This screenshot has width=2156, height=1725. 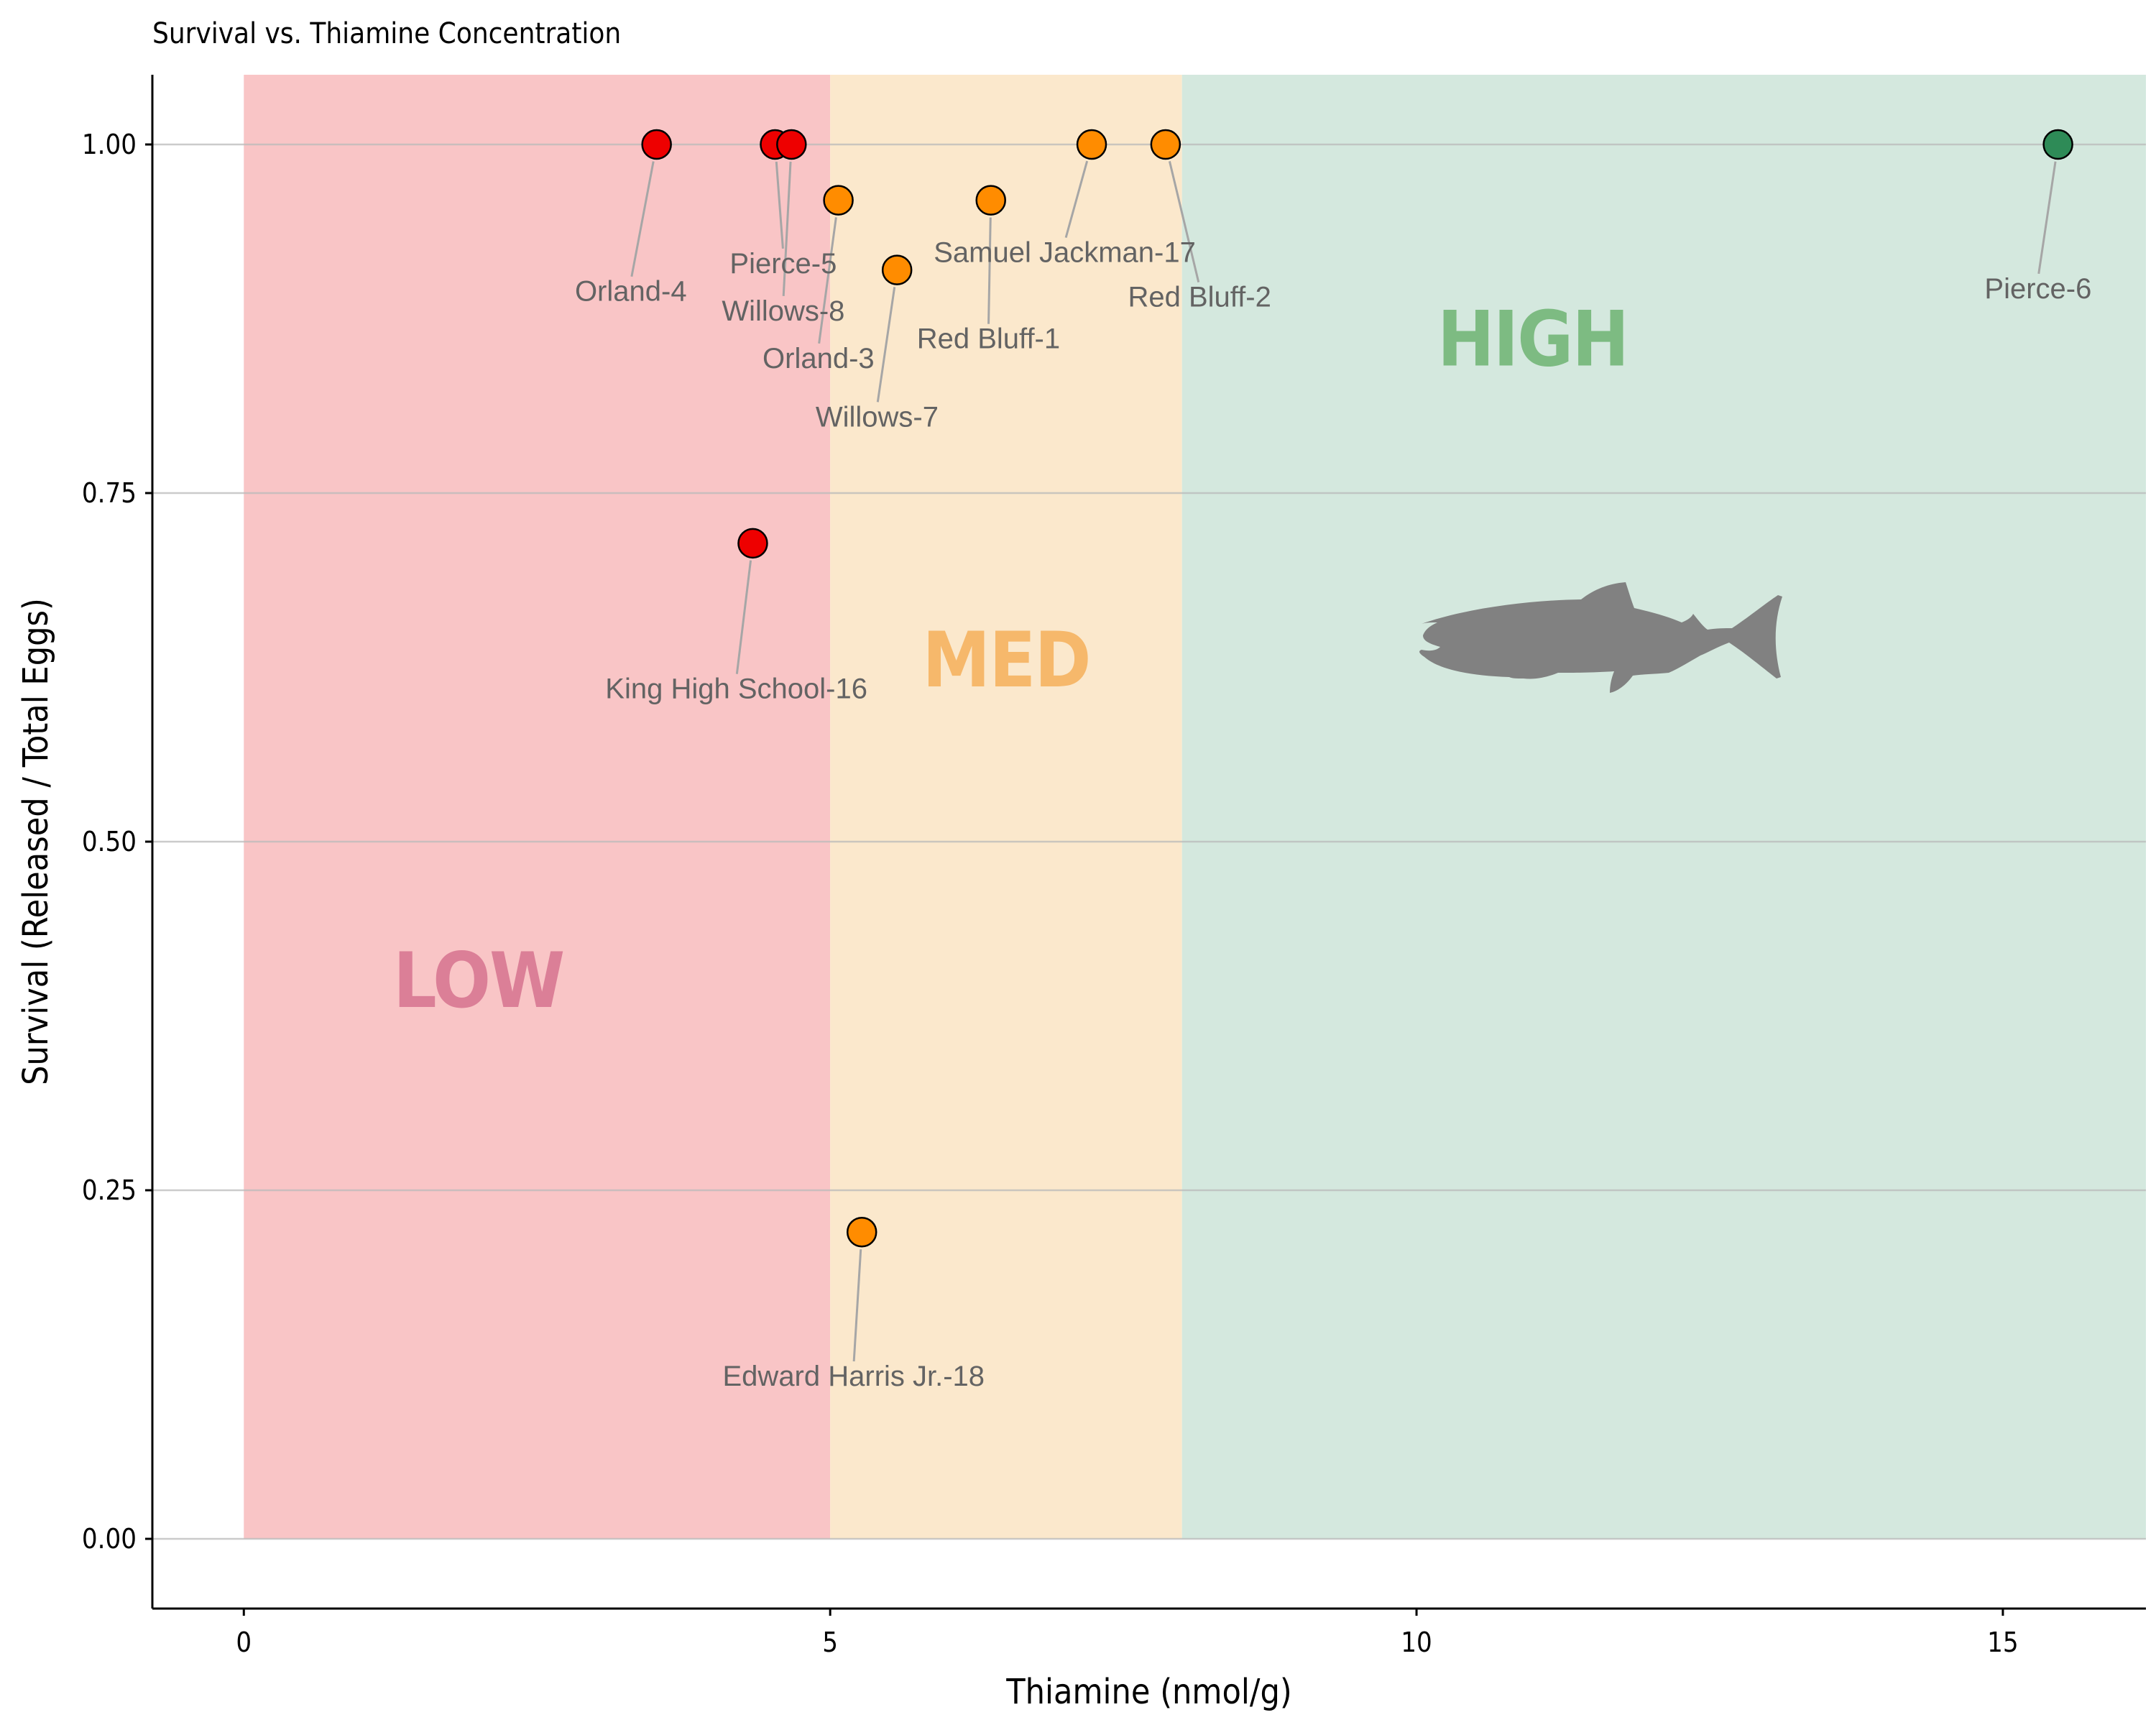 I want to click on y-tick-label: 0.75, so click(x=109, y=493).